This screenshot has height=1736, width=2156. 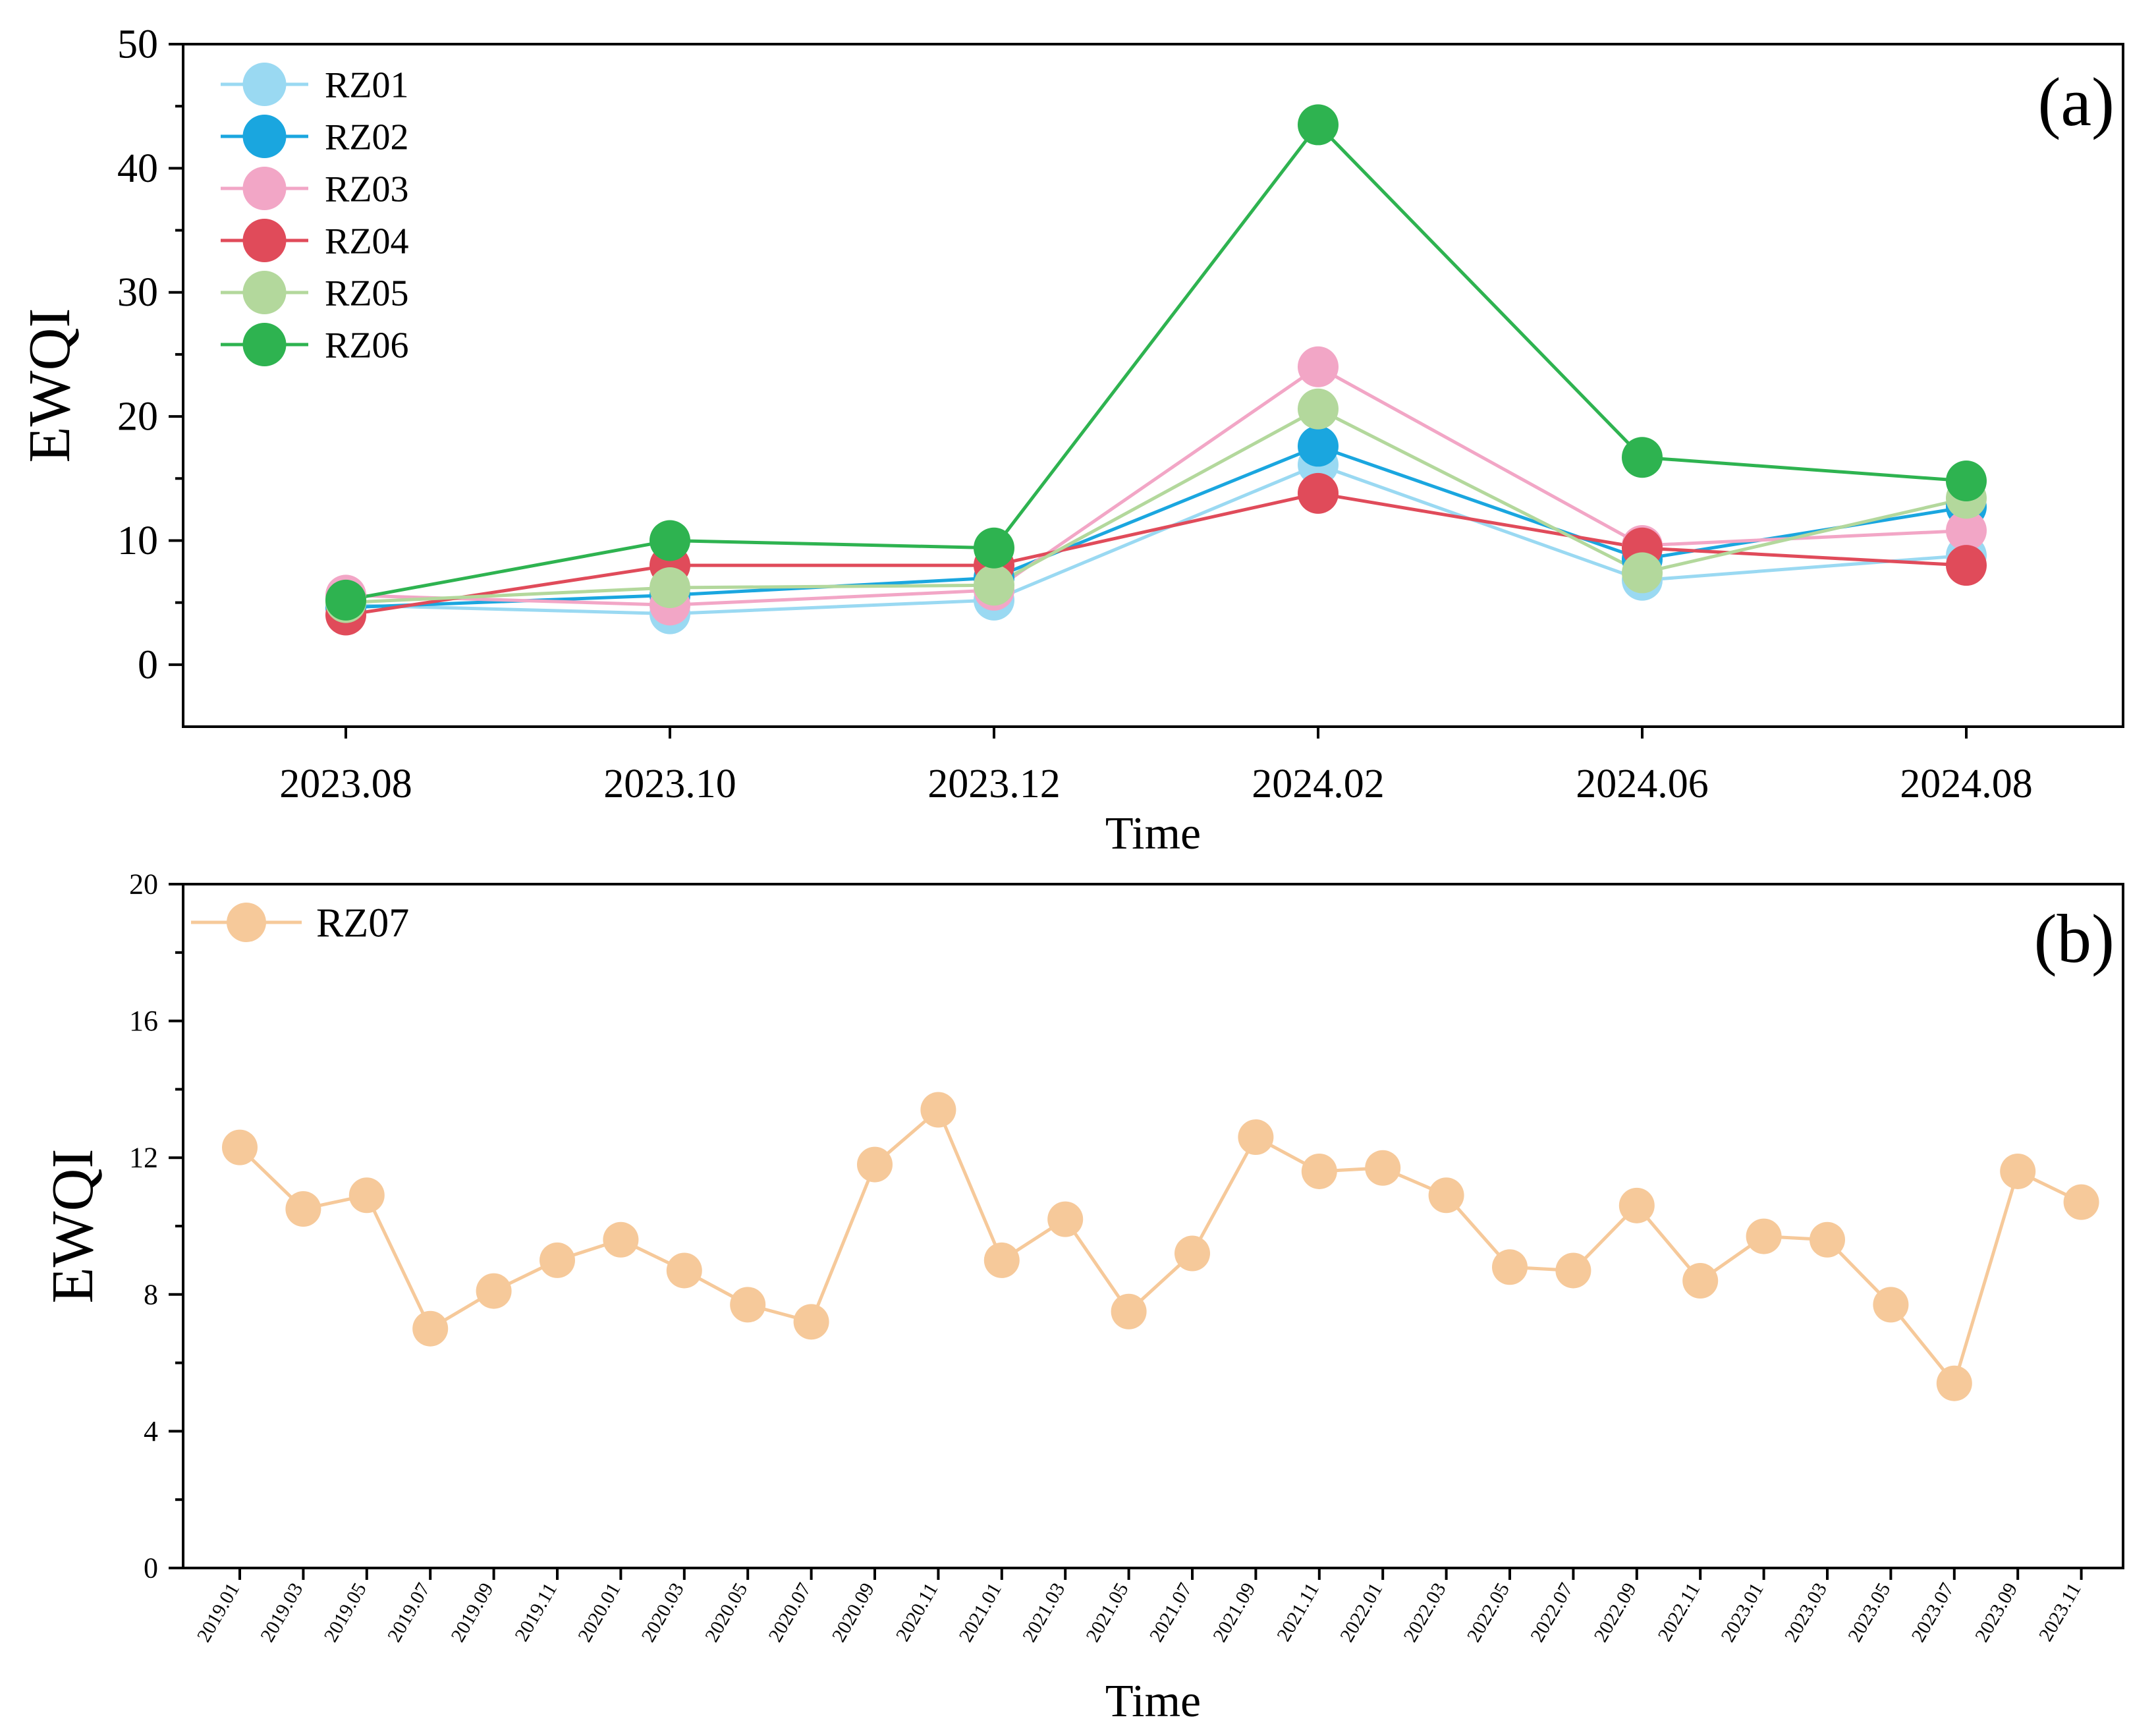 I want to click on y-tick-label: 8, so click(x=151, y=1294).